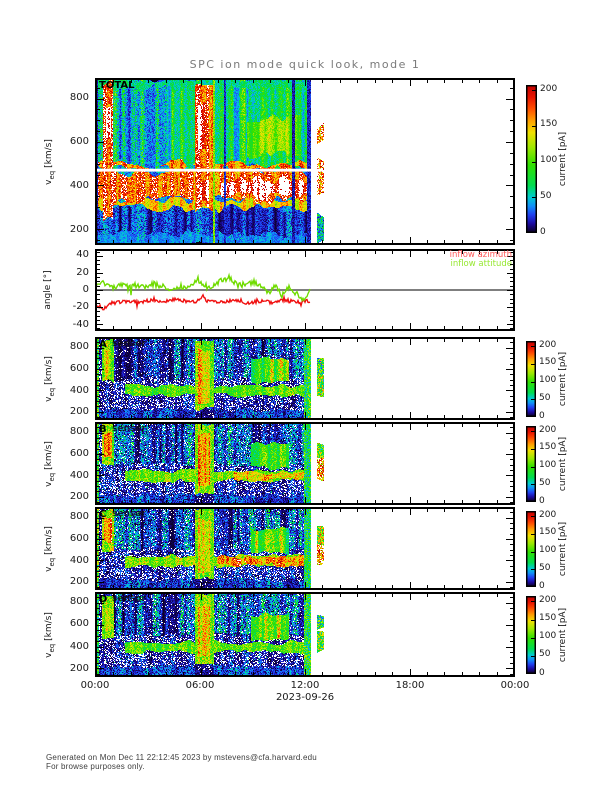  Describe the element at coordinates (515, 685) in the screenshot. I see `x-tick-label-4: 00:00` at that location.